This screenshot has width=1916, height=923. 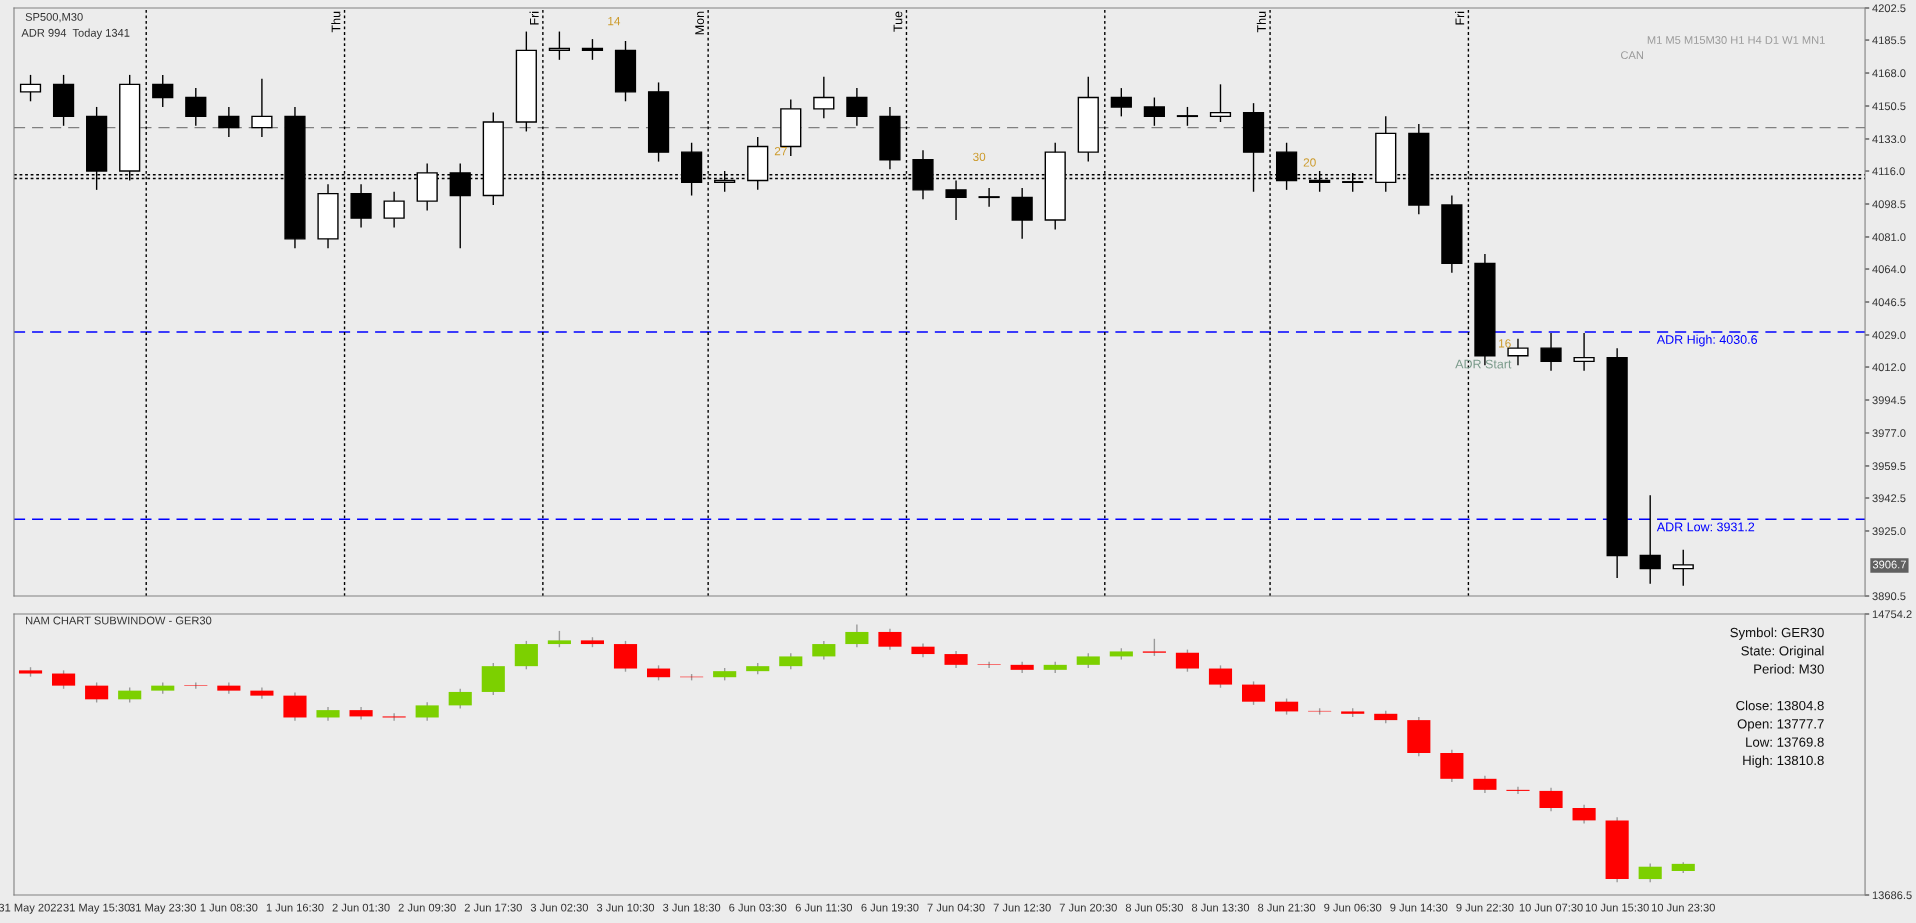 What do you see at coordinates (1353, 907) in the screenshot?
I see `x-tick-label: 9 Jun 06:30` at bounding box center [1353, 907].